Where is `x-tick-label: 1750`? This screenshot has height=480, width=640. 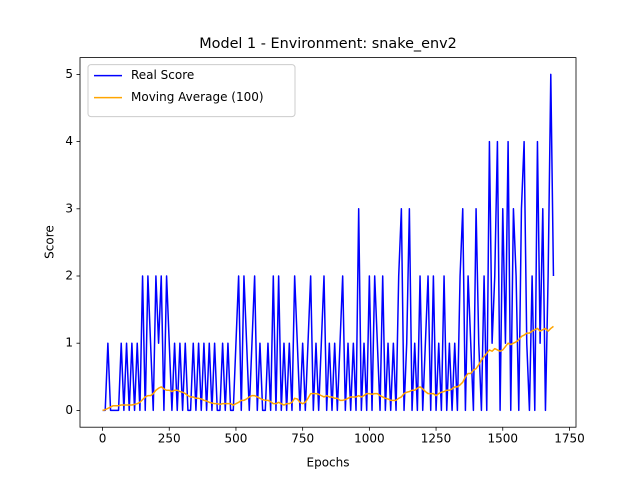 x-tick-label: 1750 is located at coordinates (569, 439).